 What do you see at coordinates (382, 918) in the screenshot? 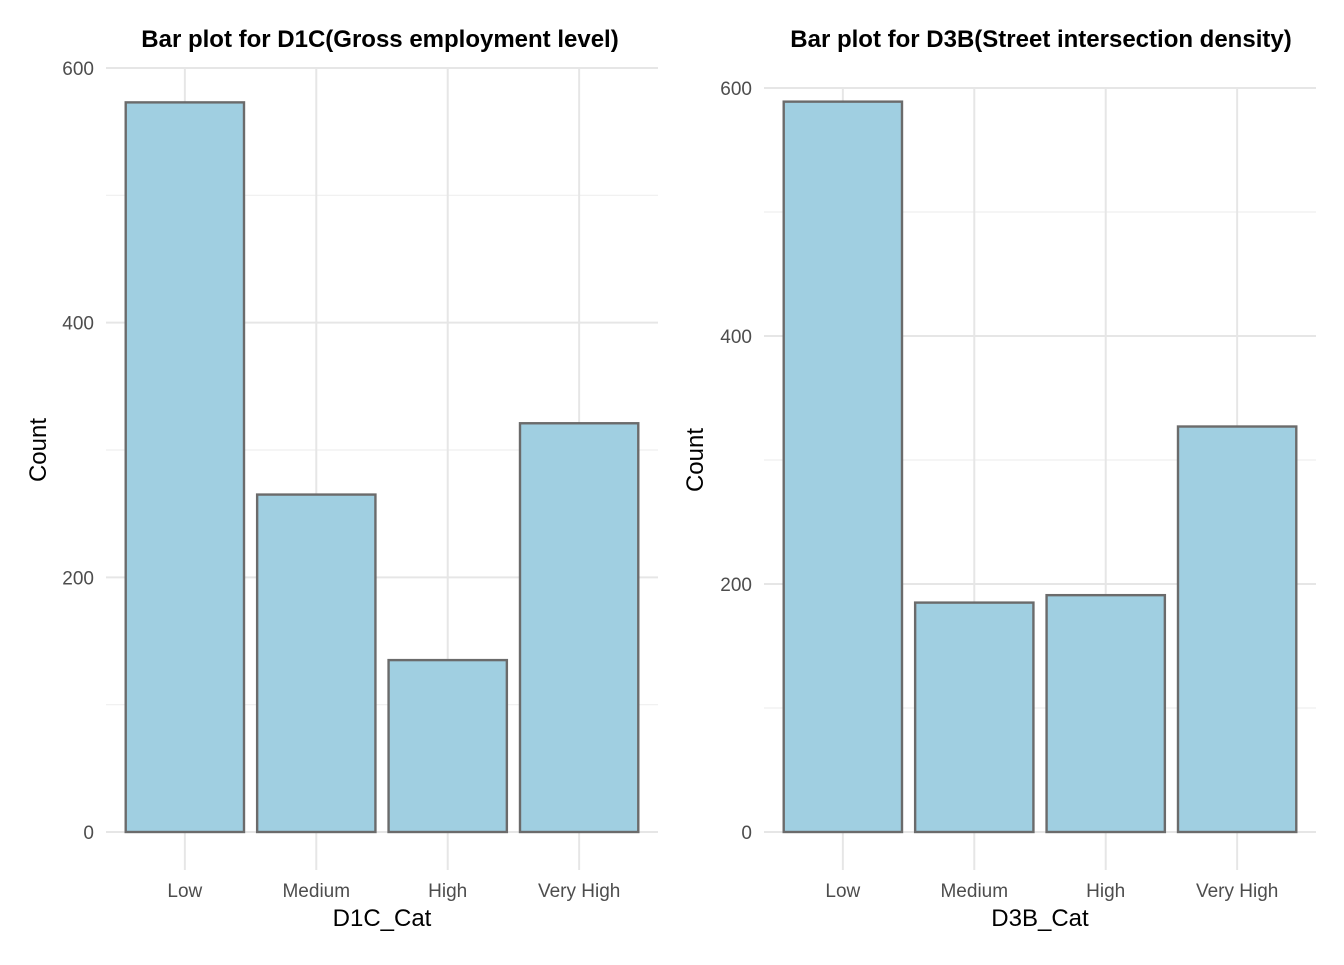
I see `x-axis-label: D1C_Cat` at bounding box center [382, 918].